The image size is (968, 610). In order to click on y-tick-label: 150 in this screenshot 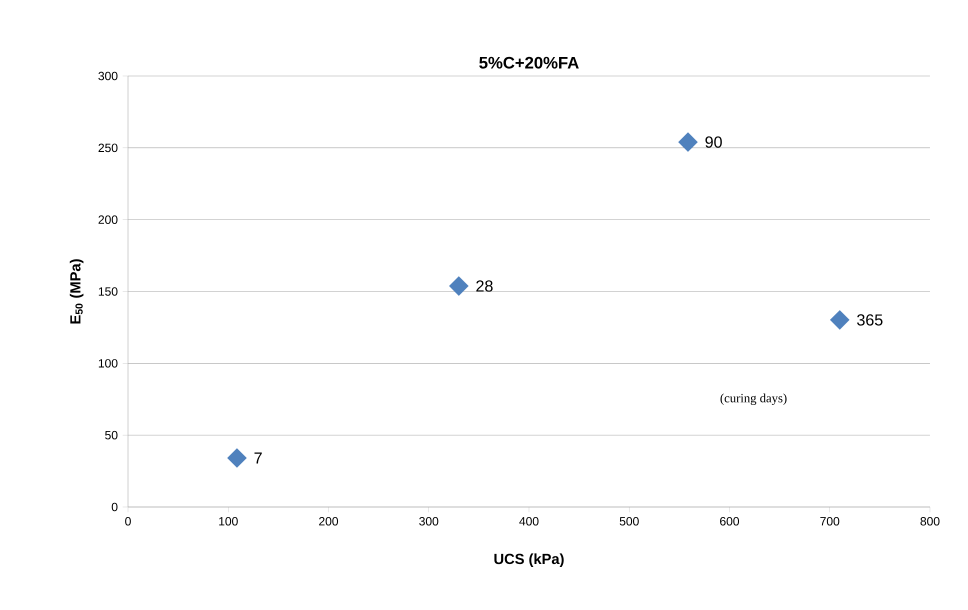, I will do `click(108, 291)`.